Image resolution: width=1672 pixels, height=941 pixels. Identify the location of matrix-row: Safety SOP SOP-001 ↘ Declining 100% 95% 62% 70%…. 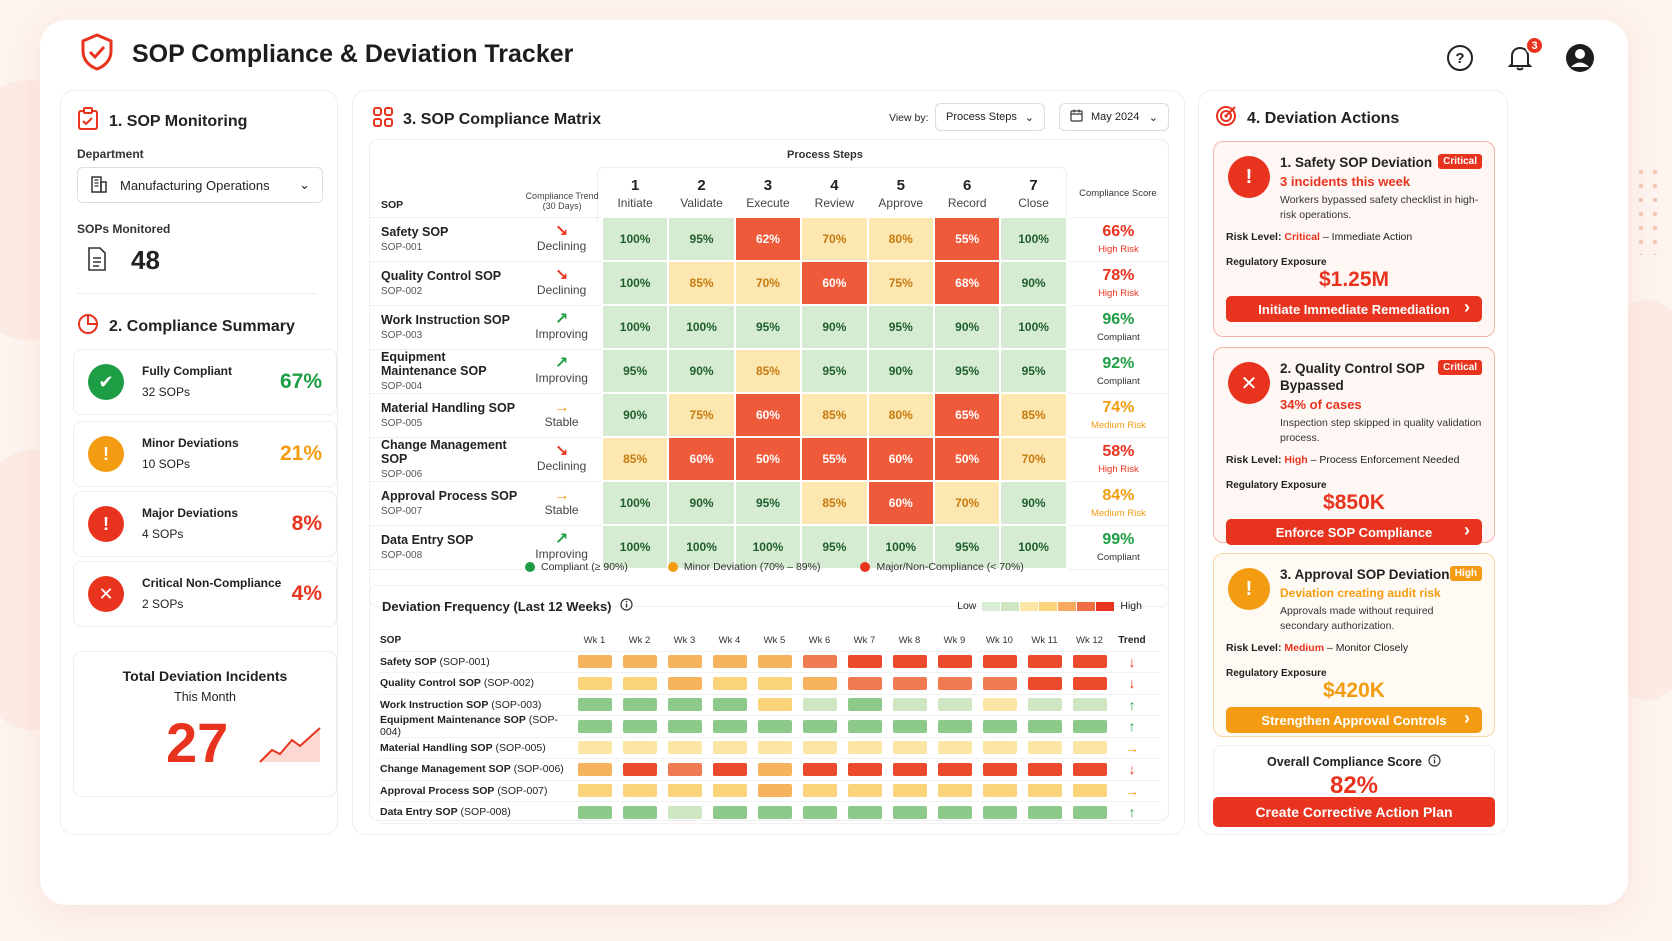
(769, 239).